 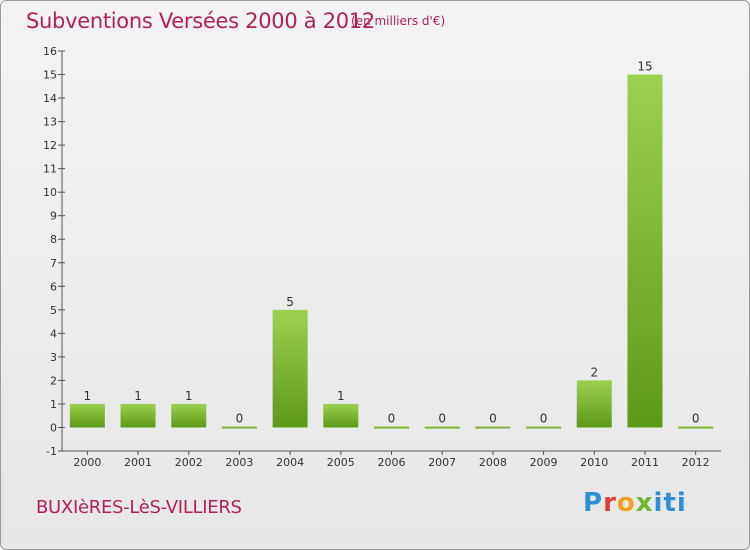 I want to click on x-tick-label: 2008, so click(x=493, y=462).